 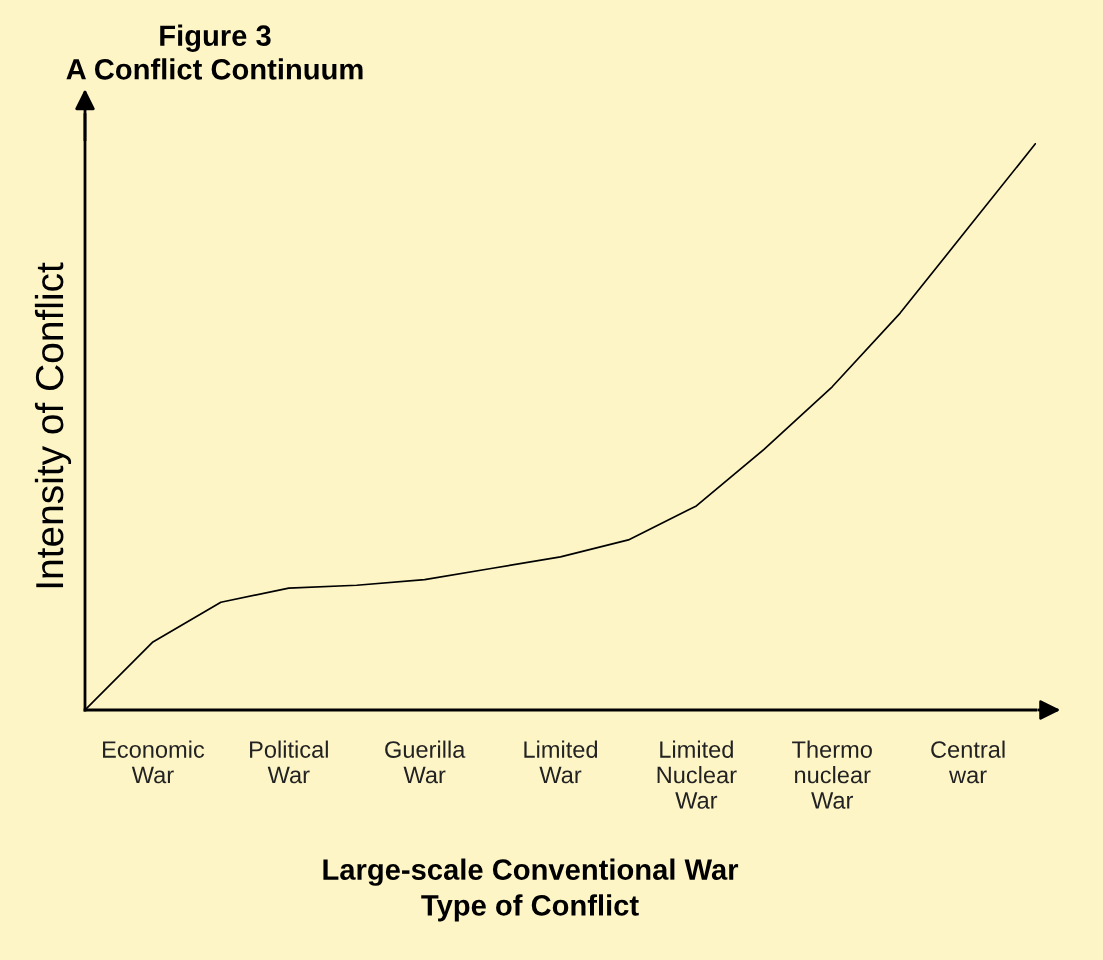 I want to click on x-tick-label: Limited War, so click(x=561, y=762).